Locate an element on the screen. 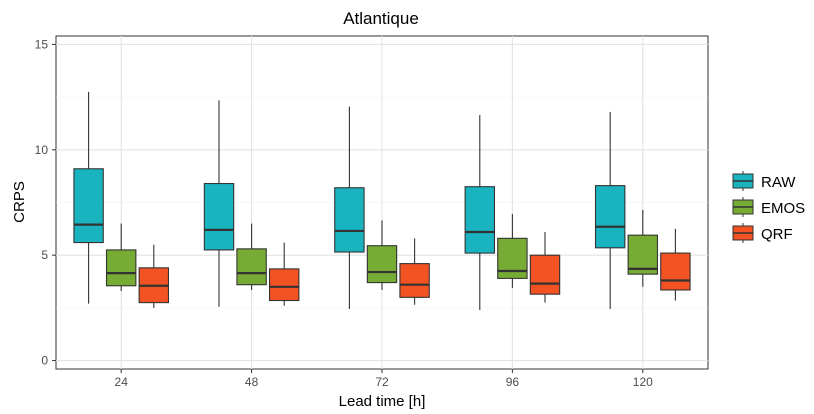 Image resolution: width=814 pixels, height=414 pixels. x-axis: 24 48 72 96 120 is located at coordinates (384, 379).